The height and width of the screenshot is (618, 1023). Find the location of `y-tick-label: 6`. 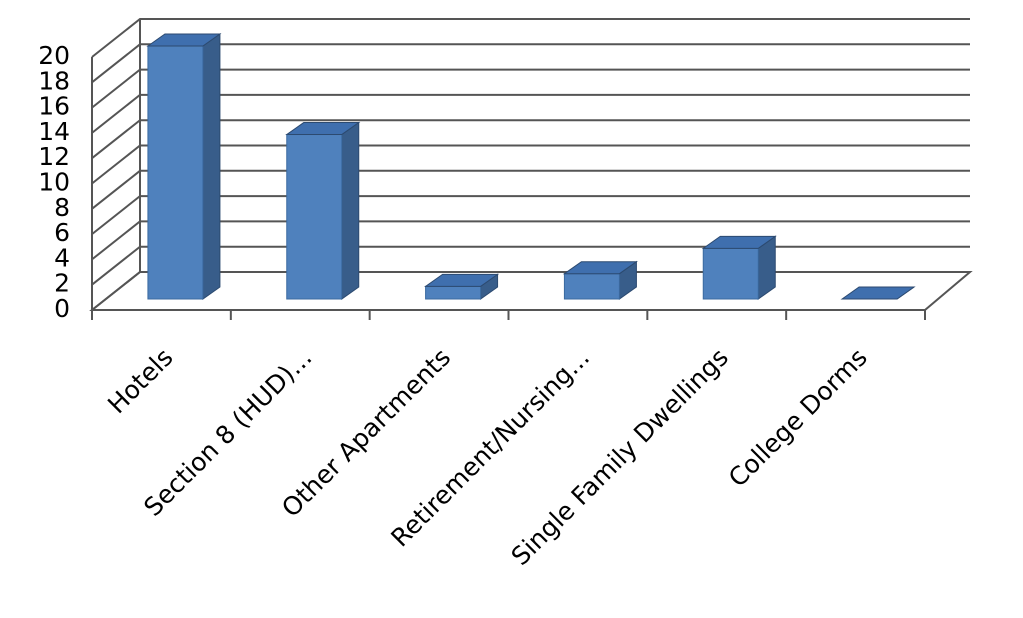

y-tick-label: 6 is located at coordinates (62, 232).